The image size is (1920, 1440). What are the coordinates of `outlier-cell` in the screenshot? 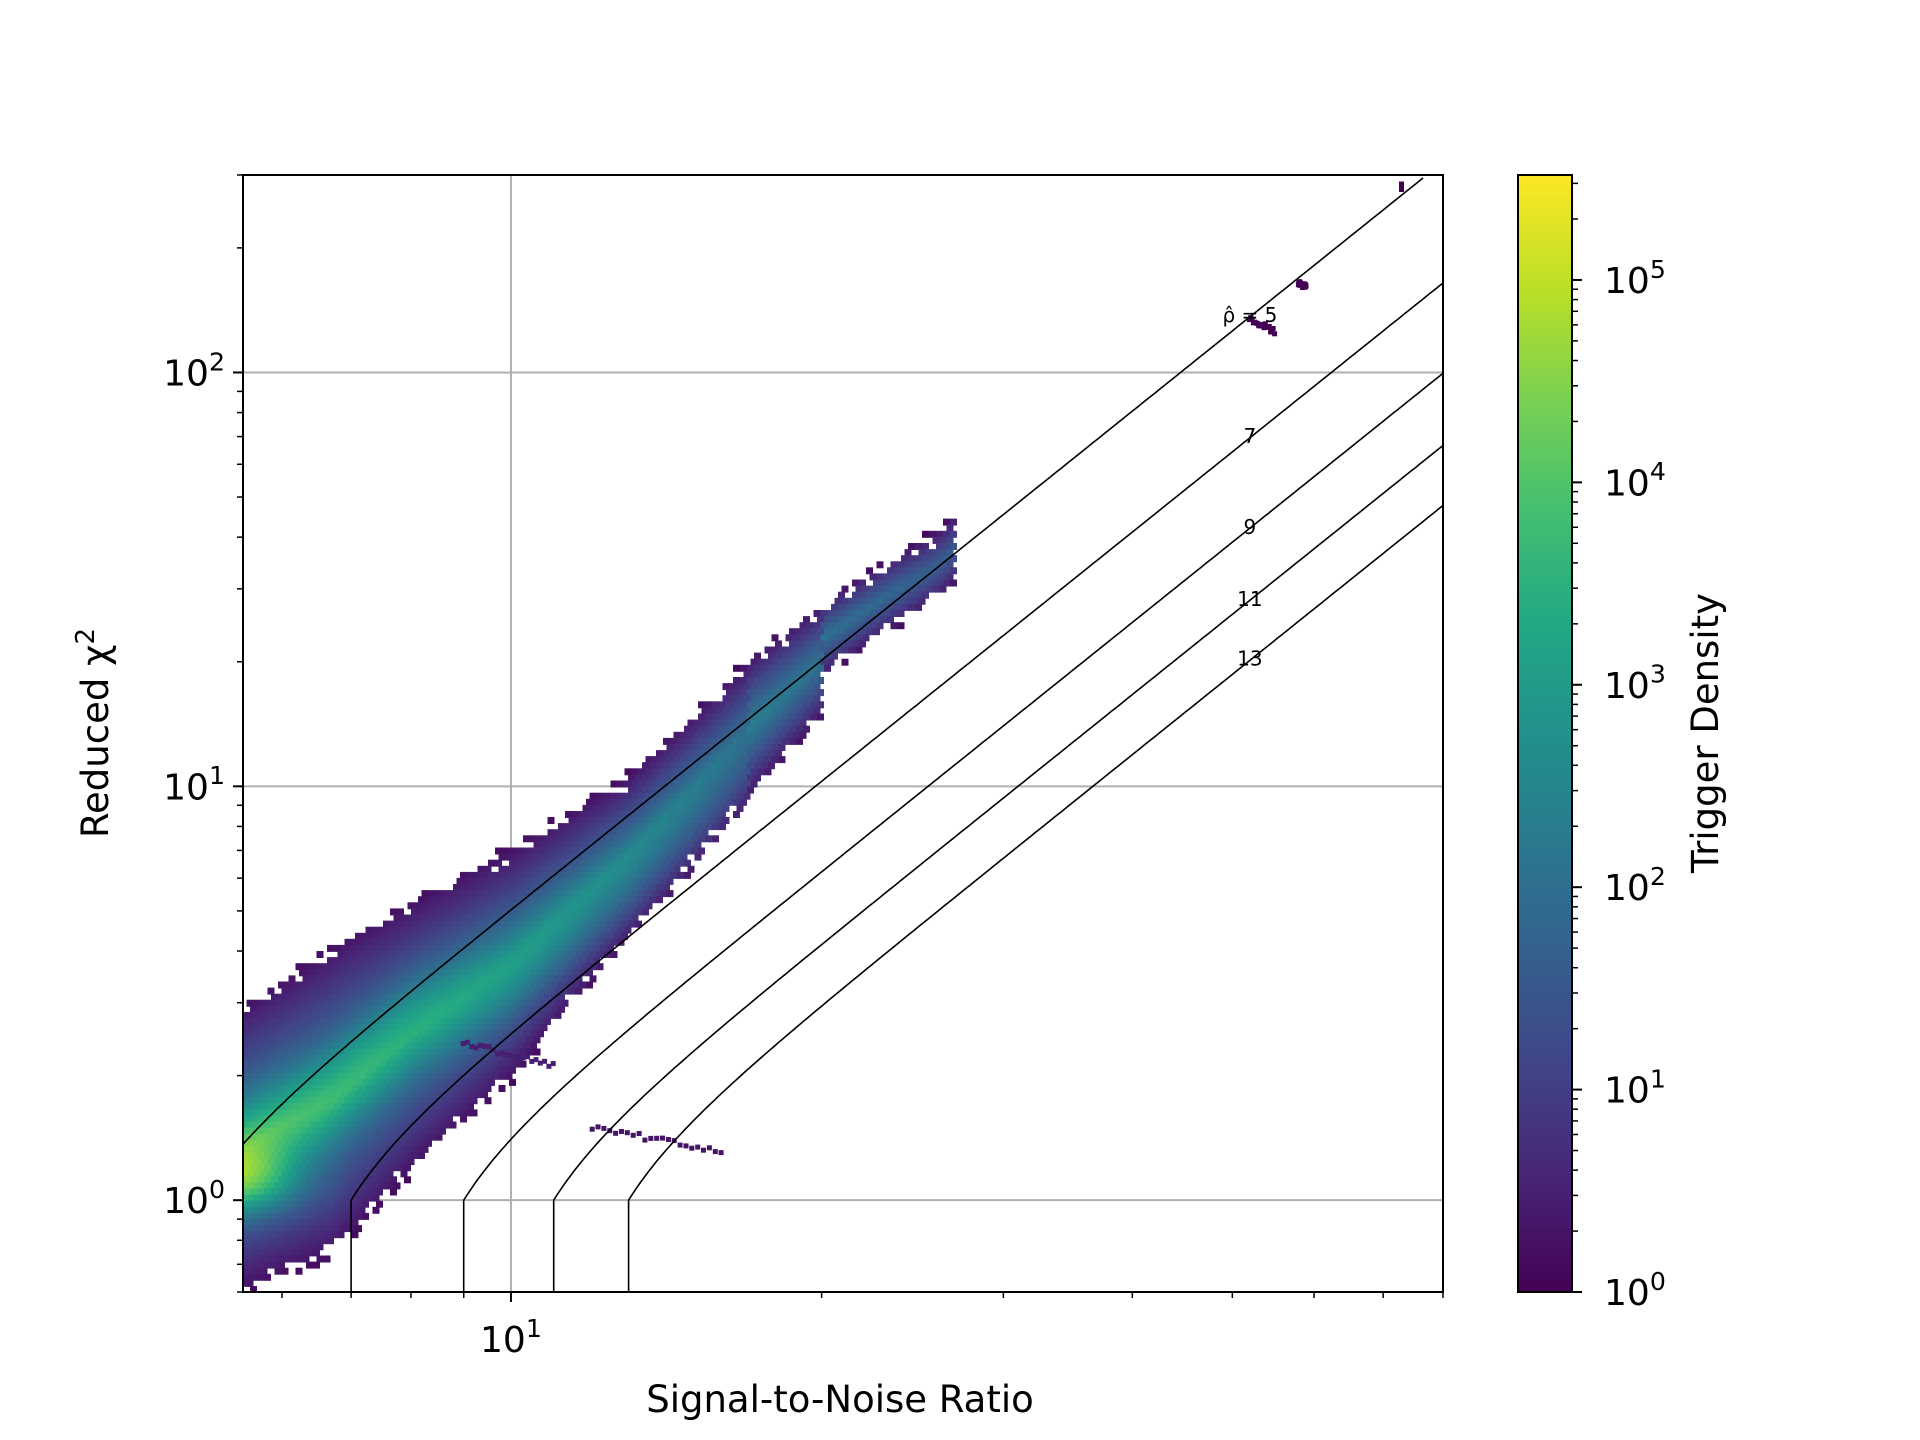 It's located at (1401, 187).